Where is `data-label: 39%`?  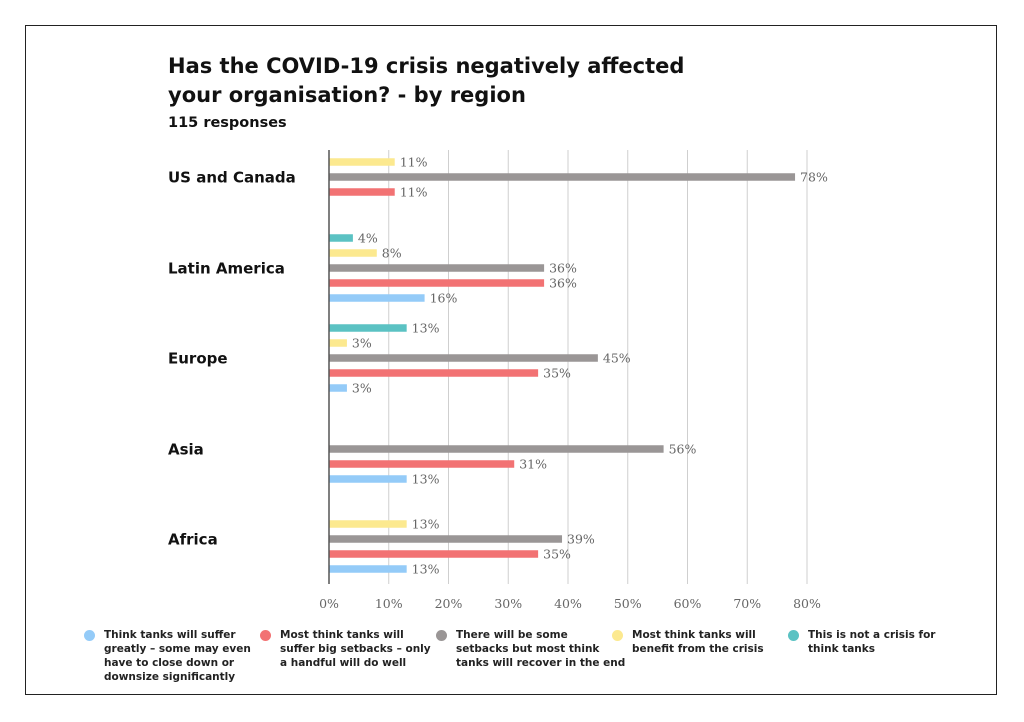 data-label: 39% is located at coordinates (581, 539).